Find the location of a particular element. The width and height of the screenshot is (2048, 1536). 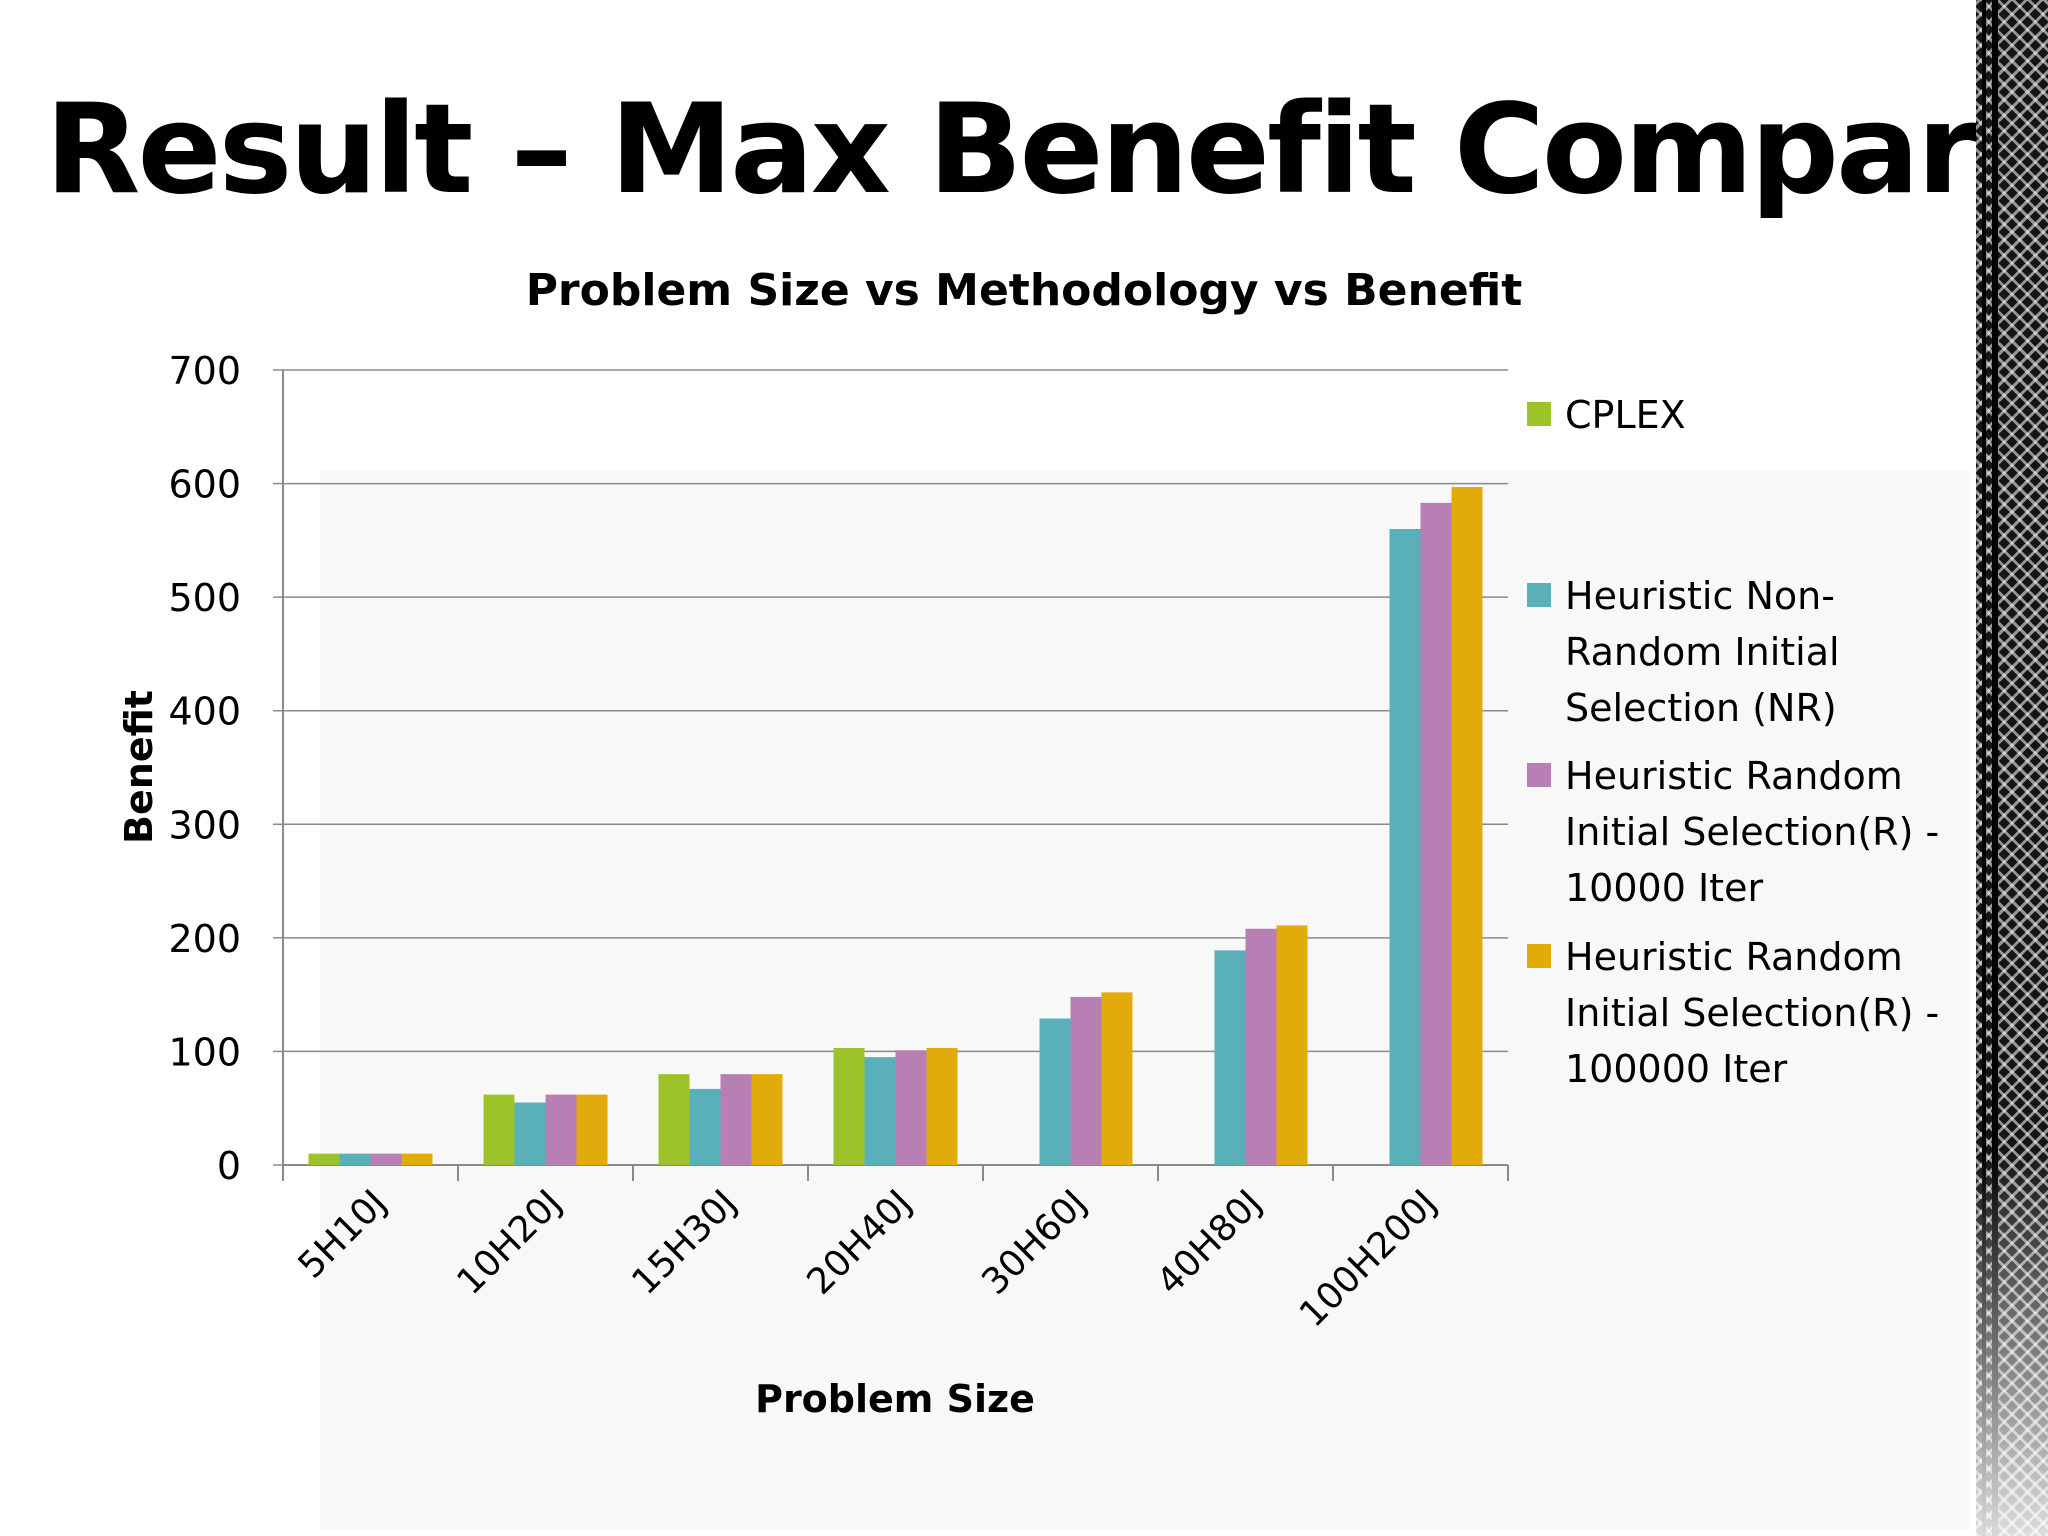

legend-label-4: Initial Selection(R) - is located at coordinates (1752, 1013).